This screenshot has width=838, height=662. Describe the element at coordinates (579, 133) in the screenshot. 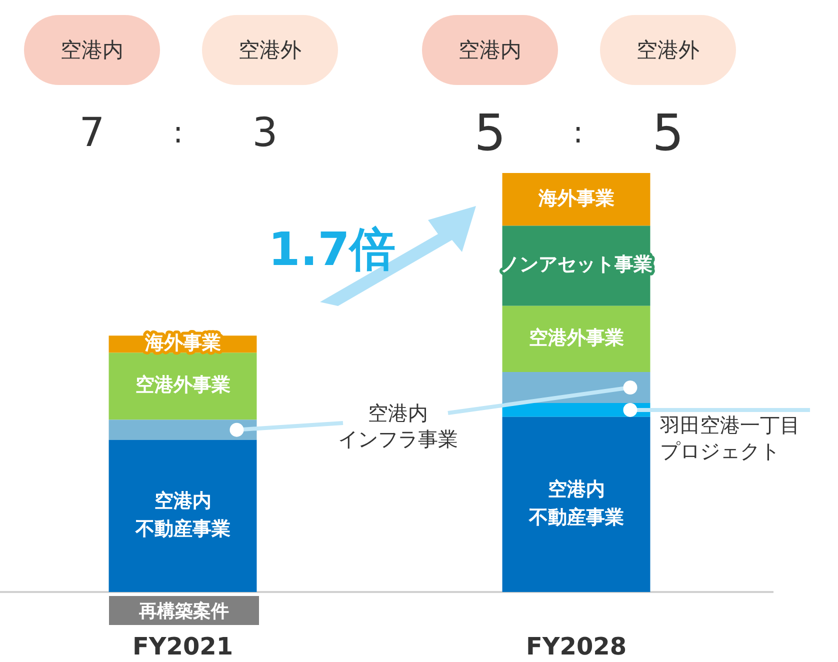

I see `text: 5` at that location.